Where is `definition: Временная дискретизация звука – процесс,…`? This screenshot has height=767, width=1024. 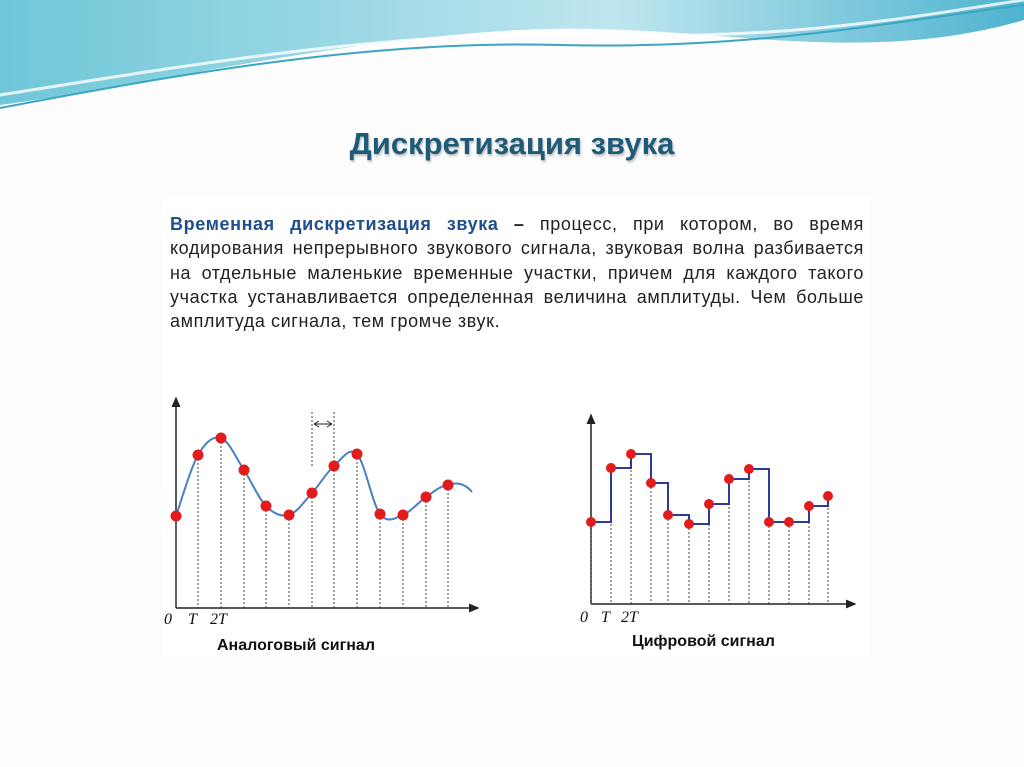
definition: Временная дискретизация звука – процесс,… is located at coordinates (517, 272).